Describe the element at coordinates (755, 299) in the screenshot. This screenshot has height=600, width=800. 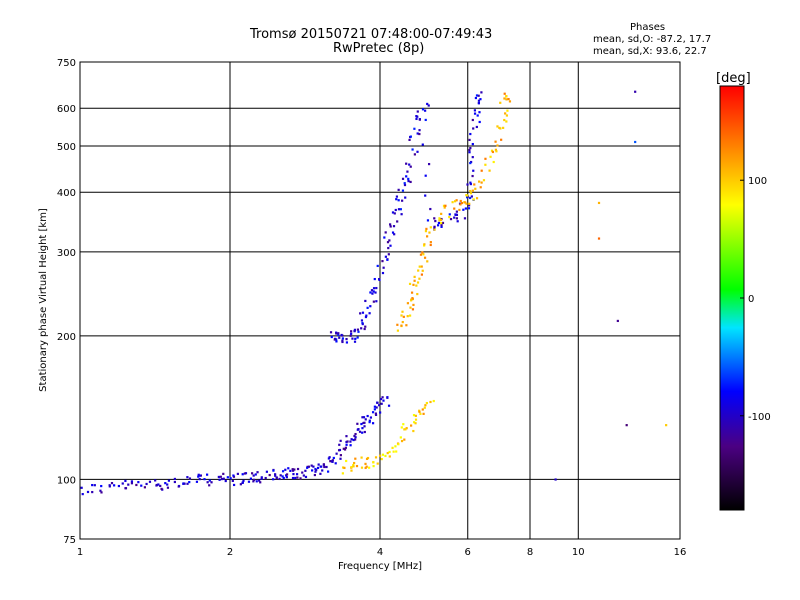
I see `colorbar-ticks: 100 0 -100` at that location.